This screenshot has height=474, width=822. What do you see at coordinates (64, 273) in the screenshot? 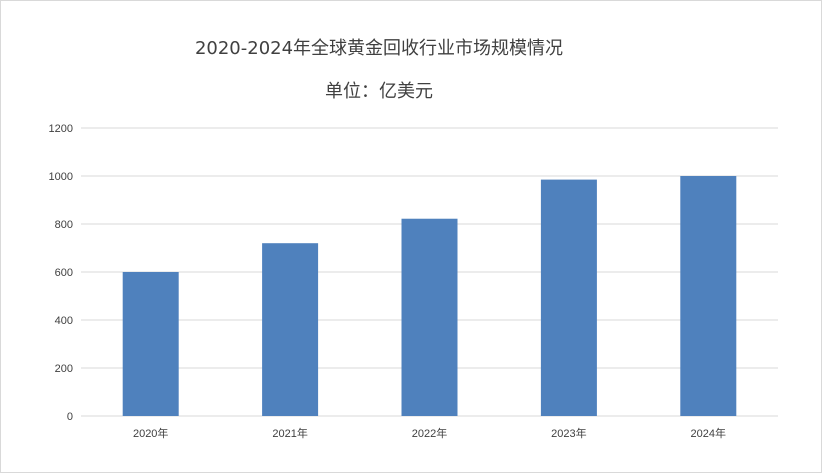
I see `y-tick-label: 600` at bounding box center [64, 273].